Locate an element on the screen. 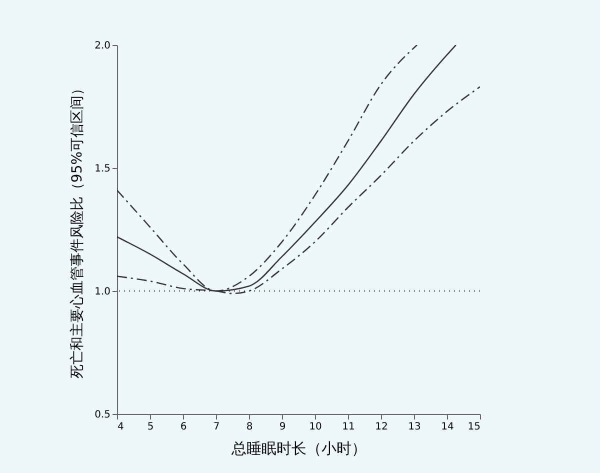  x-tick-label: 10 is located at coordinates (315, 427).